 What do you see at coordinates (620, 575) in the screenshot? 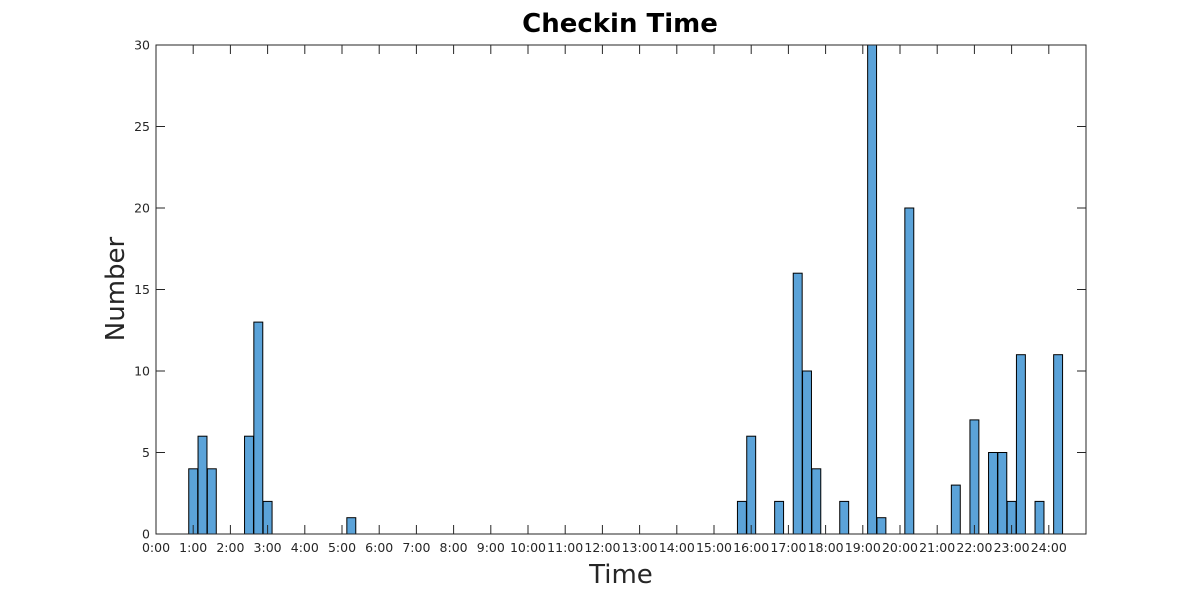
I see `x-axis-label: Time` at bounding box center [620, 575].